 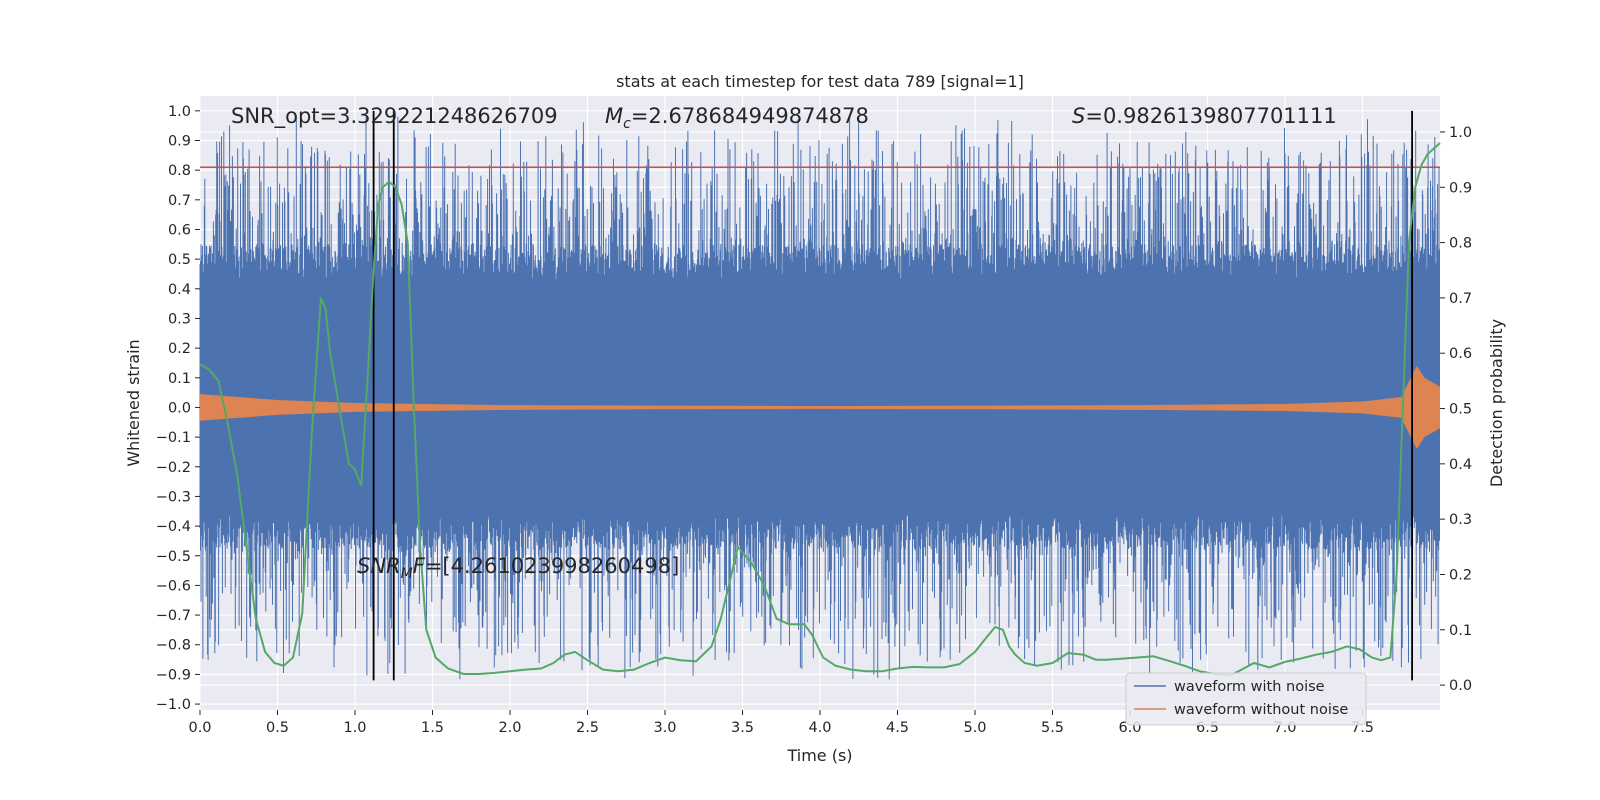 What do you see at coordinates (1052, 728) in the screenshot?
I see `x-tick-label-11: 5.5` at bounding box center [1052, 728].